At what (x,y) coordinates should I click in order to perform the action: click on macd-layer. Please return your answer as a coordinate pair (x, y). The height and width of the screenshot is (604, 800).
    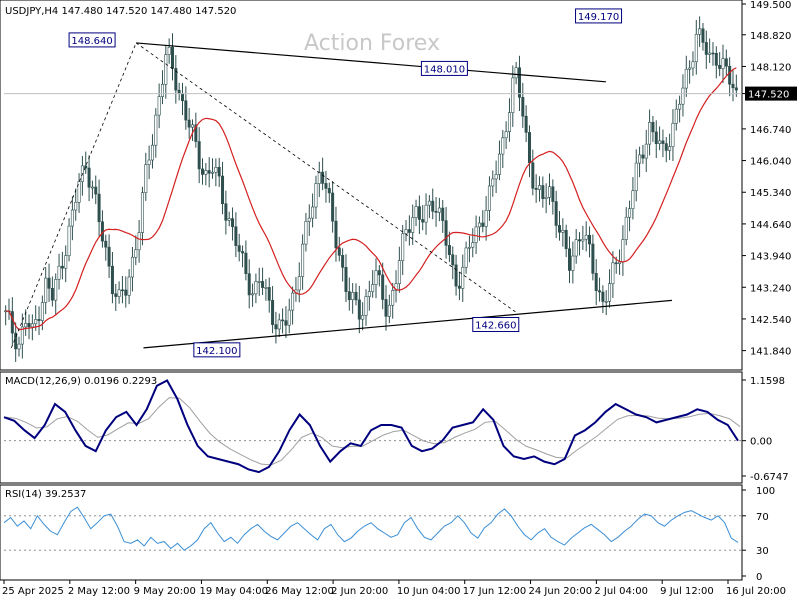
    Looking at the image, I should click on (372, 426).